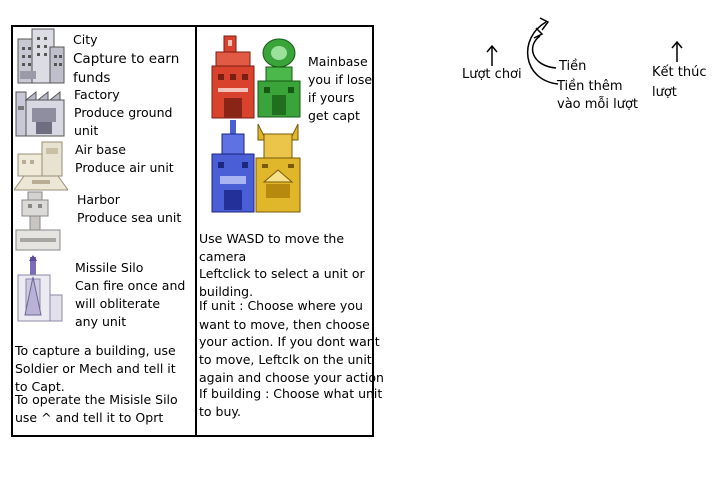 This screenshot has width=720, height=480. Describe the element at coordinates (129, 217) in the screenshot. I see `harbor-desc-1: Produce sea unit` at that location.